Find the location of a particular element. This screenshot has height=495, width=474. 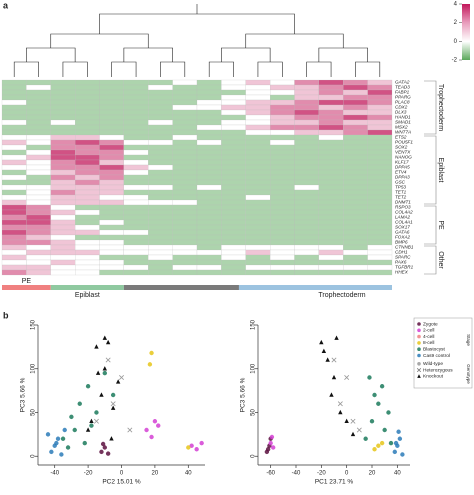

y-axis-label: PC3 5.66 % is located at coordinates (243, 394).